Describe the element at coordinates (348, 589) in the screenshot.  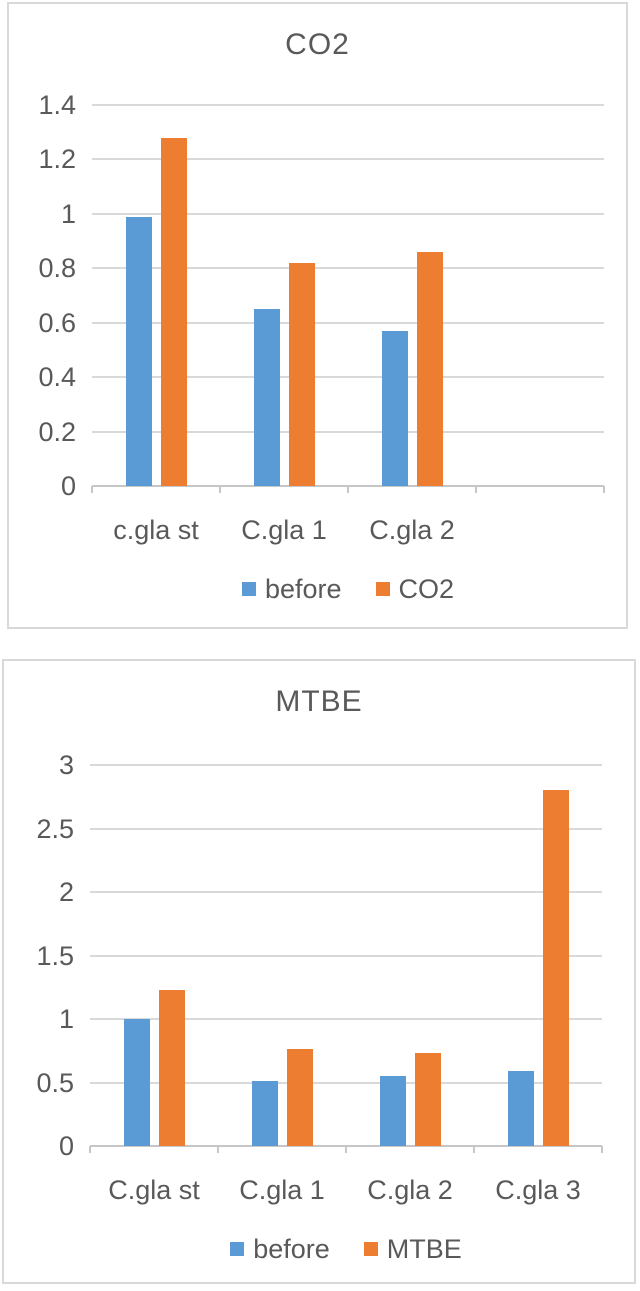
I see `chart-legend: before CO2` at that location.